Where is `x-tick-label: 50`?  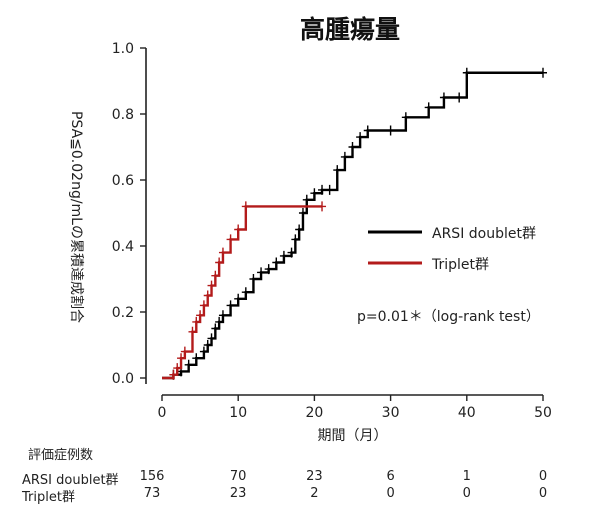 x-tick-label: 50 is located at coordinates (543, 413).